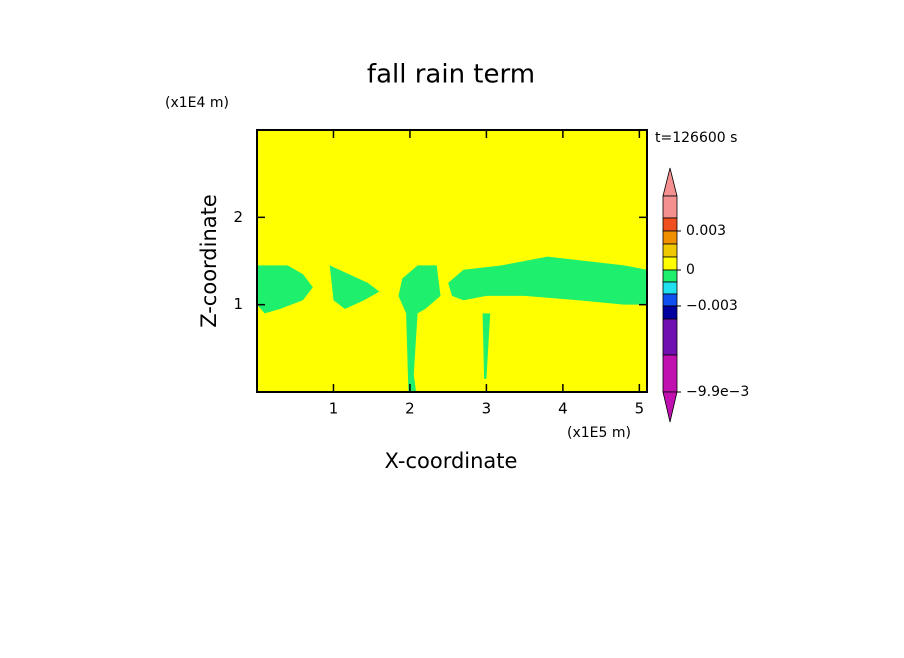  I want to click on x-tick-label: 4, so click(563, 409).